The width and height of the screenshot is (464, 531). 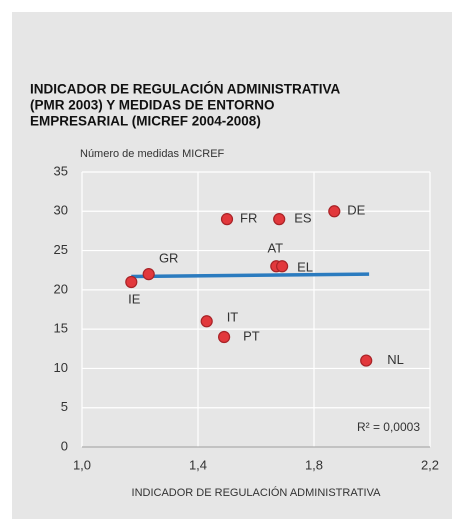 I want to click on point-label: IT, so click(x=233, y=317).